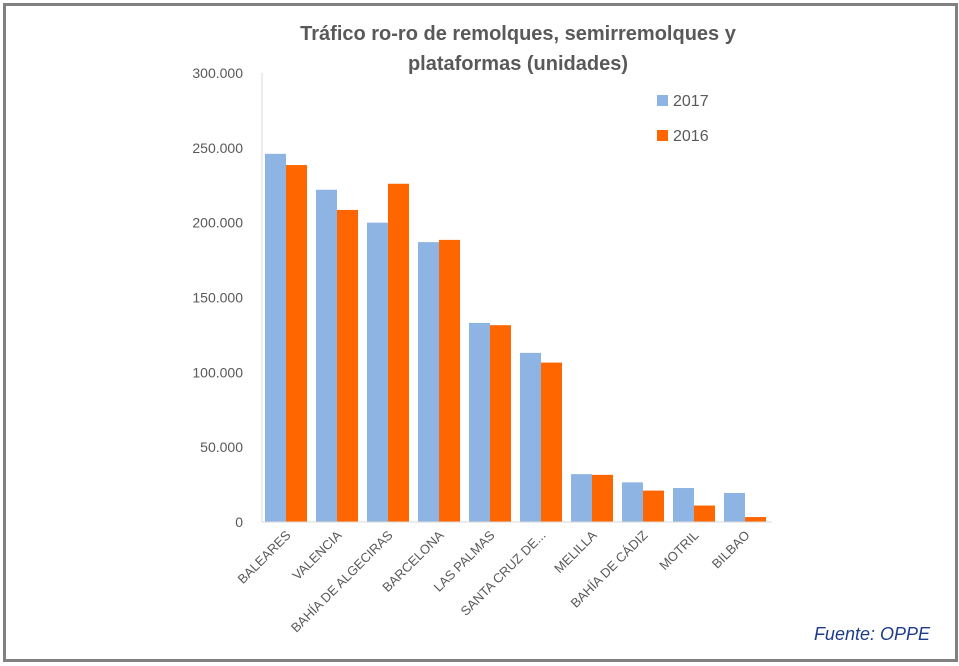 The height and width of the screenshot is (666, 959). What do you see at coordinates (221, 447) in the screenshot?
I see `y-tick-label: 50.000` at bounding box center [221, 447].